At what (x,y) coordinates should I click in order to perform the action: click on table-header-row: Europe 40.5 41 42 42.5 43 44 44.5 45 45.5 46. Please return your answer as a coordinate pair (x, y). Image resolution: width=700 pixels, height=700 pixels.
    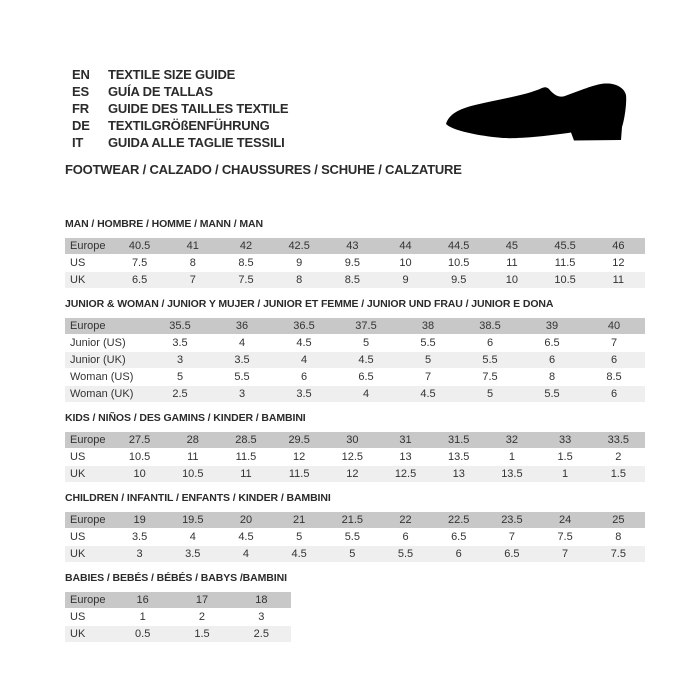
    Looking at the image, I should click on (355, 246).